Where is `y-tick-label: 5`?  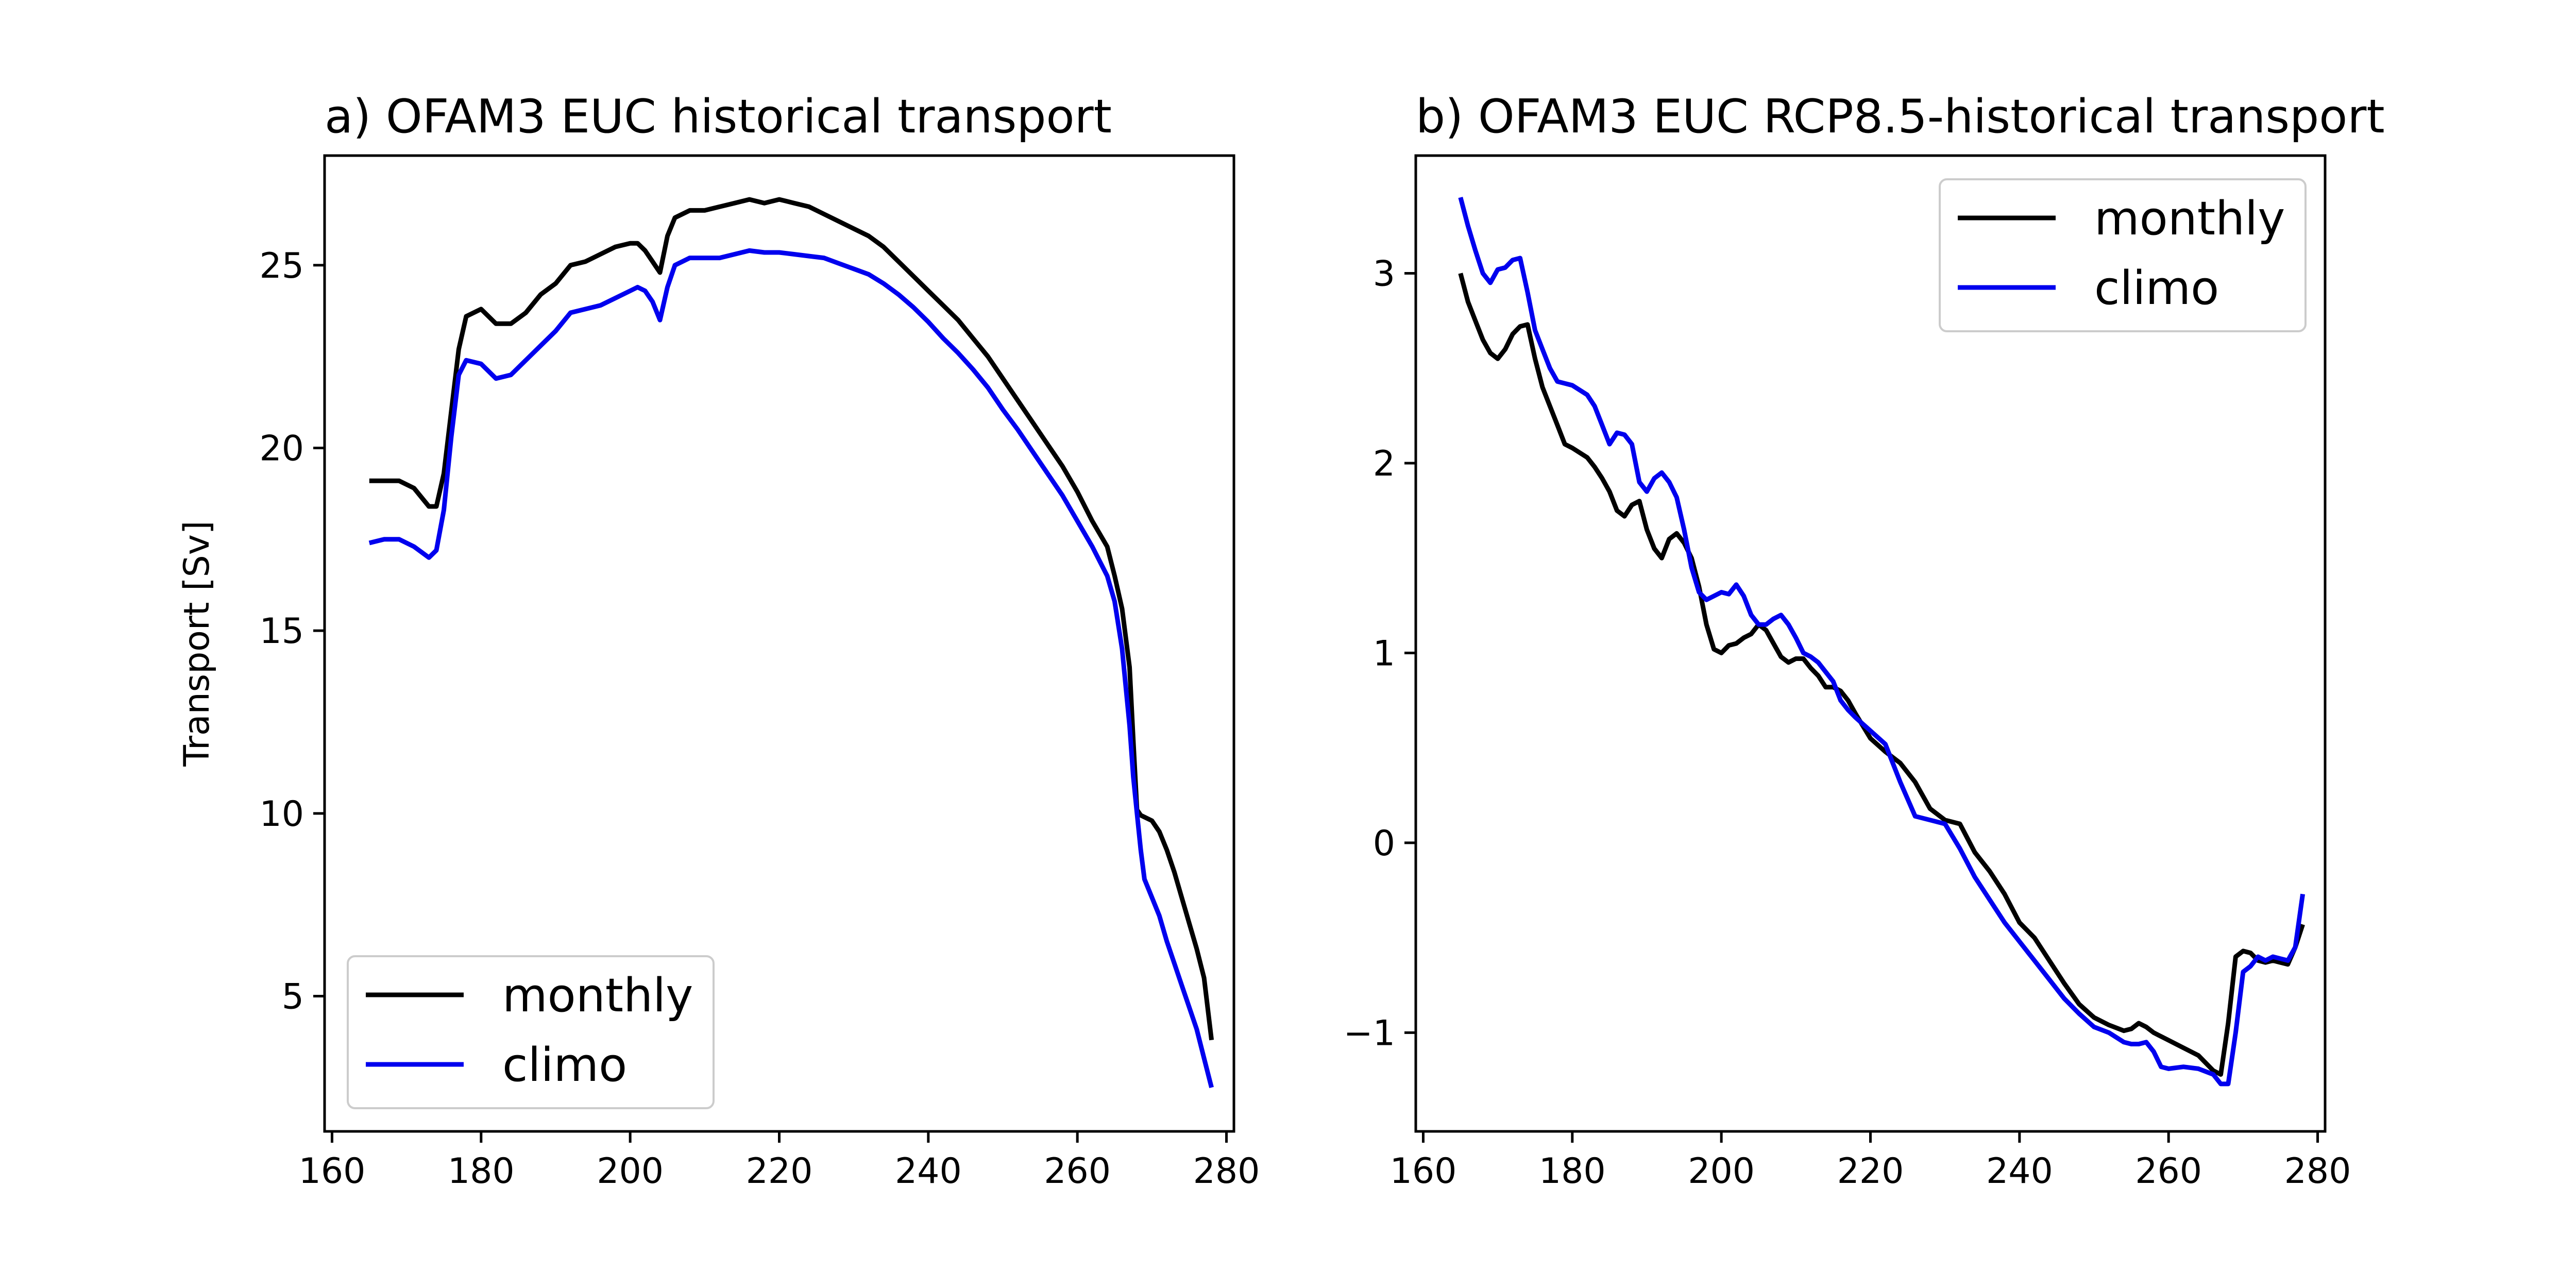 y-tick-label: 5 is located at coordinates (293, 998).